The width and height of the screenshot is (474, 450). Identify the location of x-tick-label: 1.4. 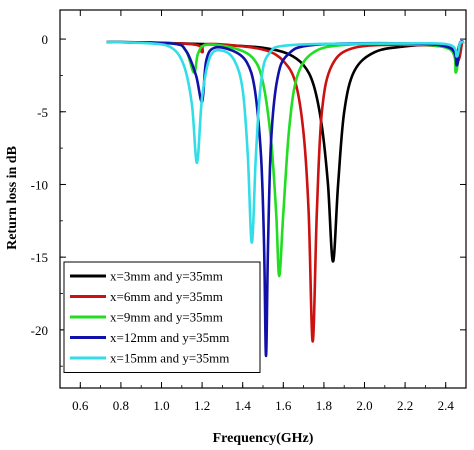
(243, 405).